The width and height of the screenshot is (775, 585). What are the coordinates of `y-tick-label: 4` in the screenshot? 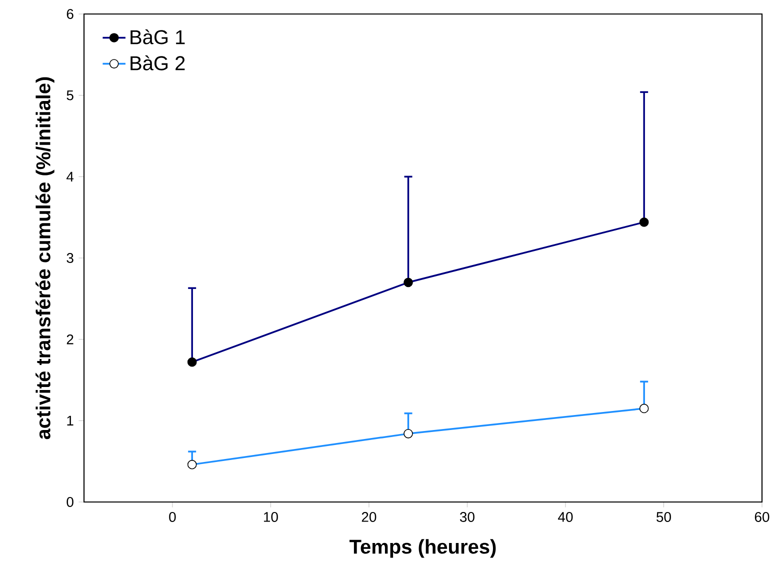 It's located at (70, 177).